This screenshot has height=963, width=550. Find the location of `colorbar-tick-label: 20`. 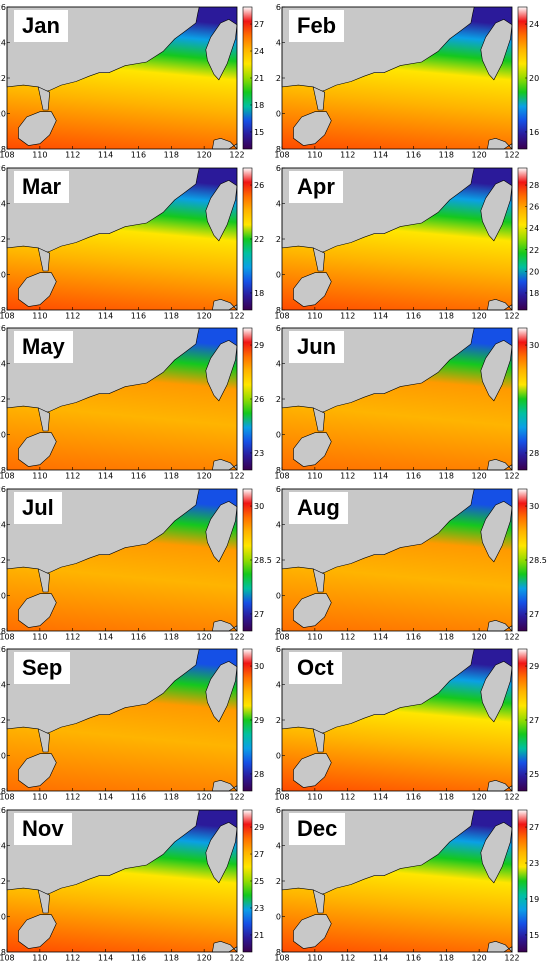

colorbar-tick-label: 20 is located at coordinates (534, 271).